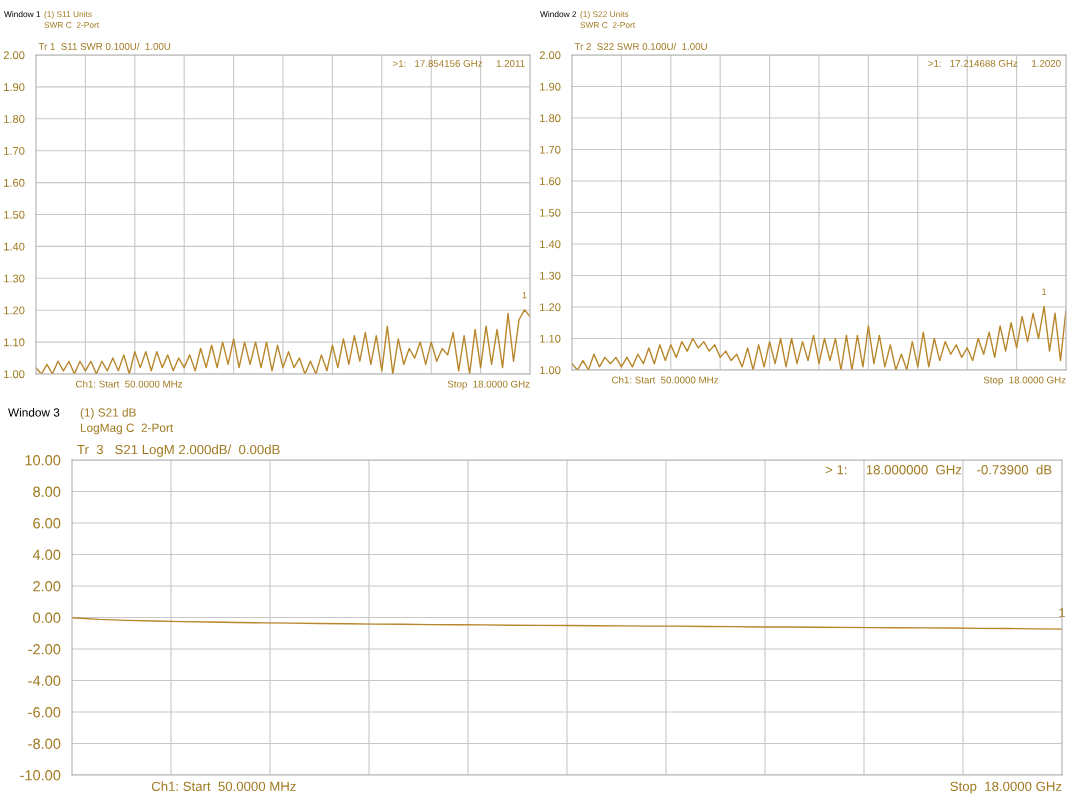  I want to click on text: Tr 3 S21 LogM 2.000dB/ 0.00dB, so click(178, 450).